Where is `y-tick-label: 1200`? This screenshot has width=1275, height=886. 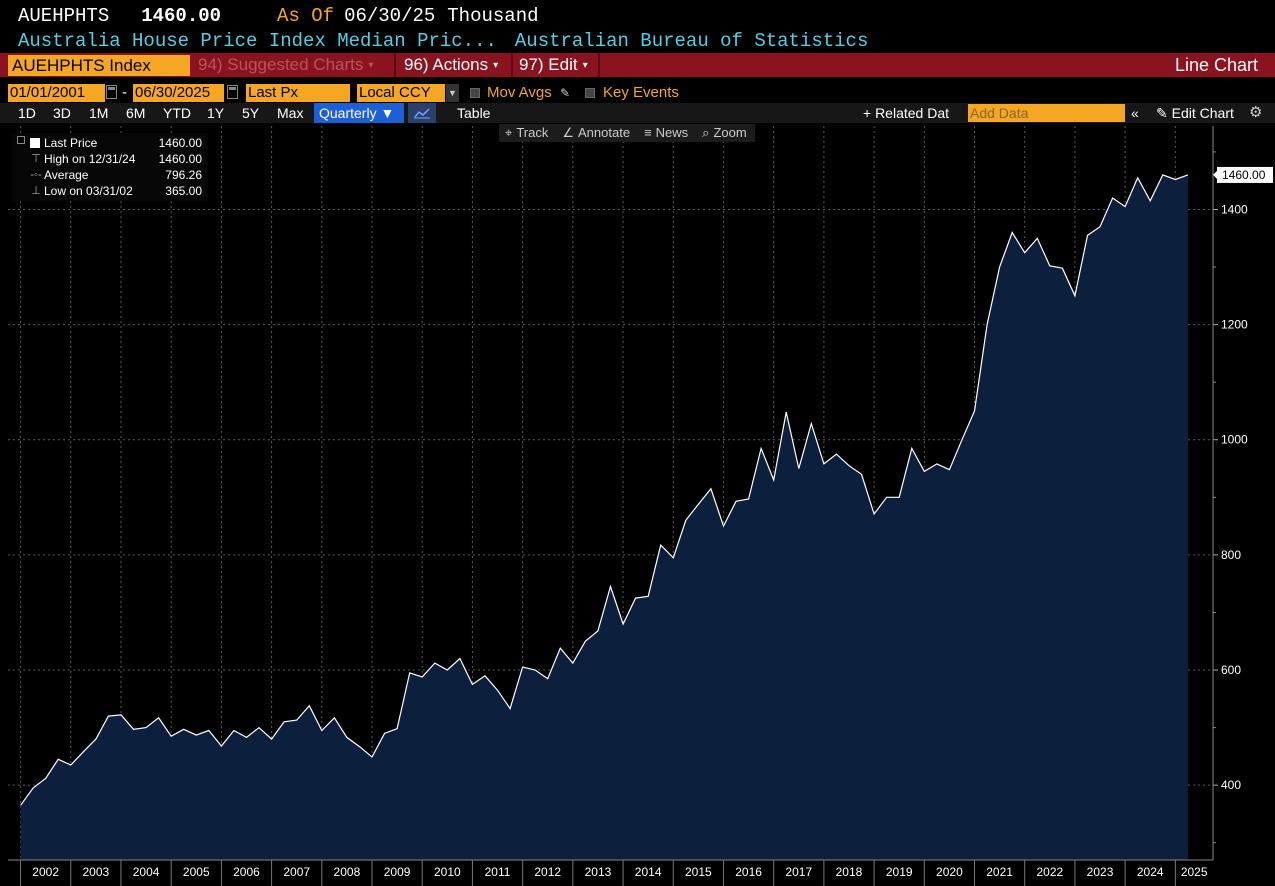
y-tick-label: 1200 is located at coordinates (1234, 325).